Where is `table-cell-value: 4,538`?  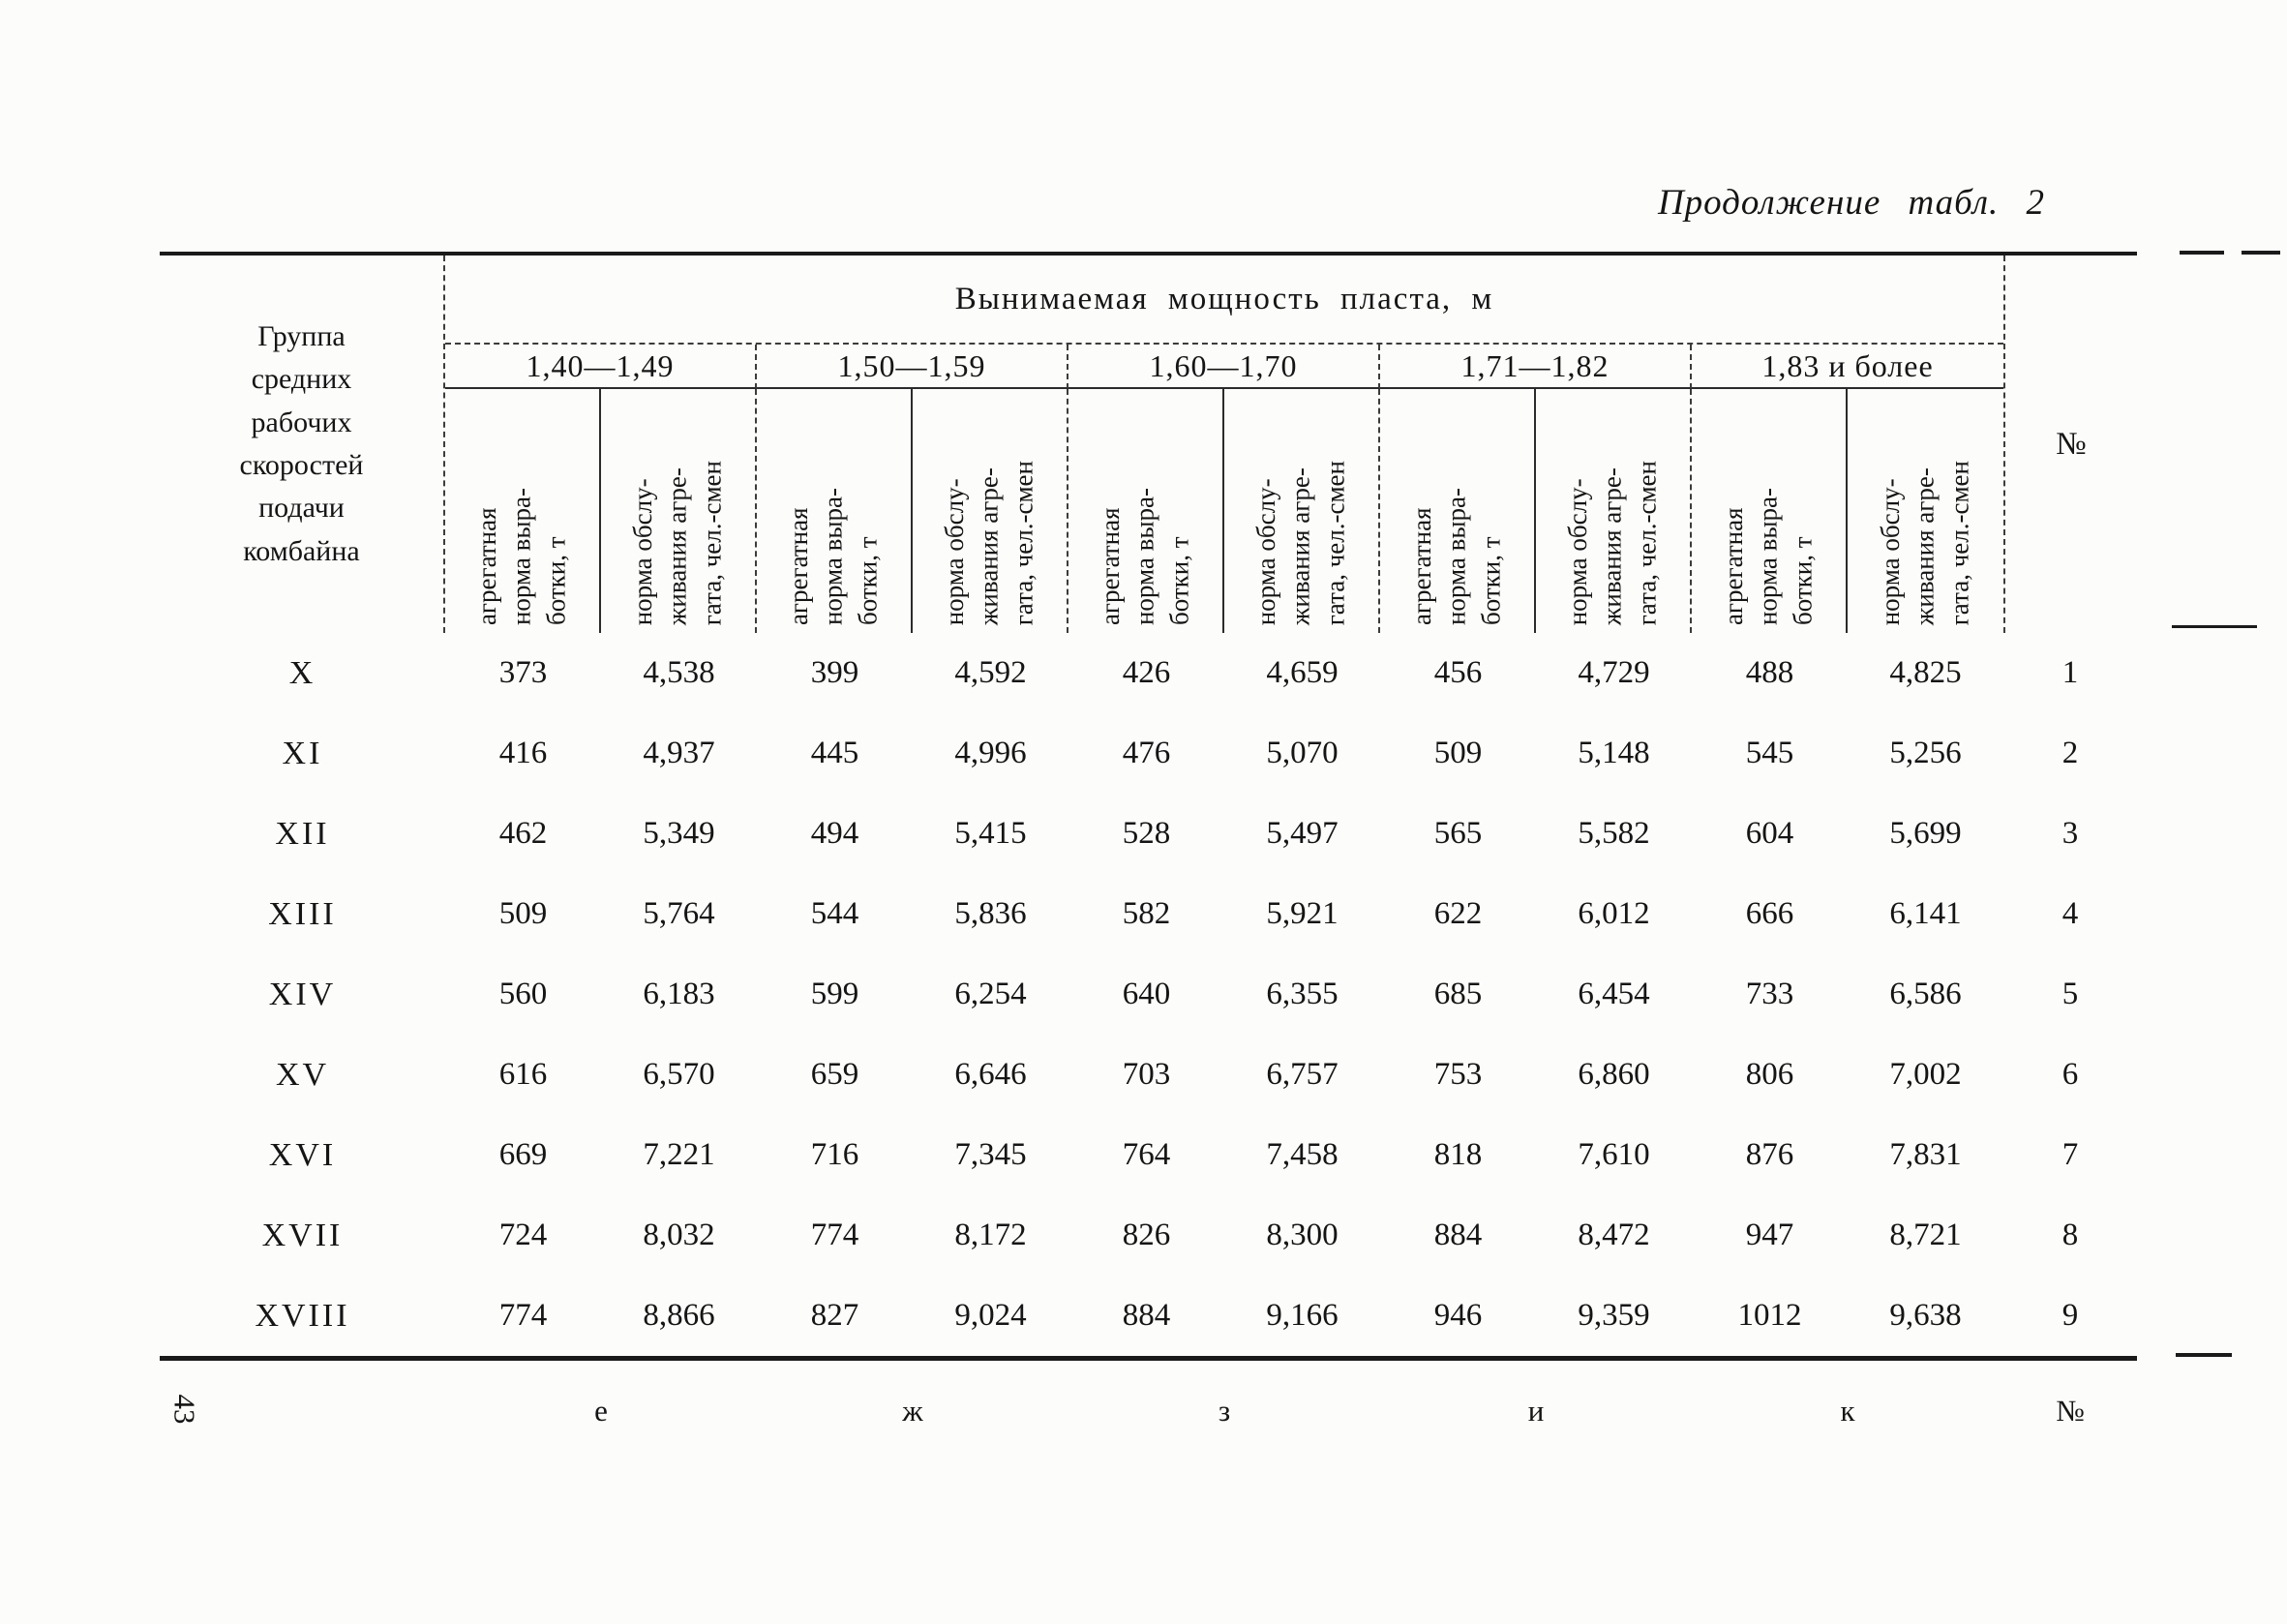
table-cell-value: 4,538 is located at coordinates (679, 672).